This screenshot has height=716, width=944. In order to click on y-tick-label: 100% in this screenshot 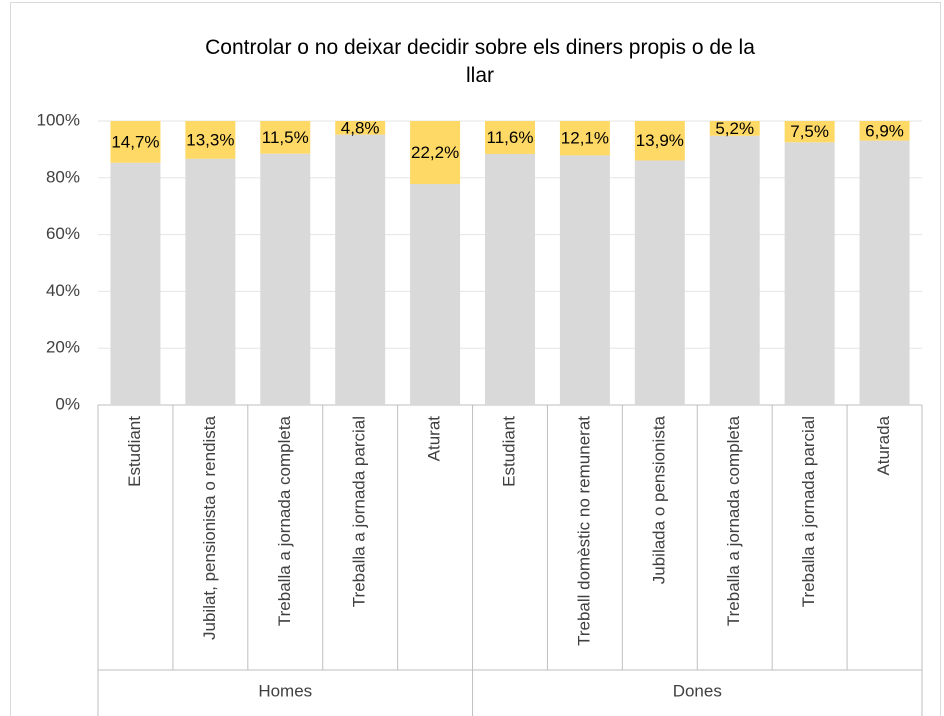, I will do `click(58, 119)`.